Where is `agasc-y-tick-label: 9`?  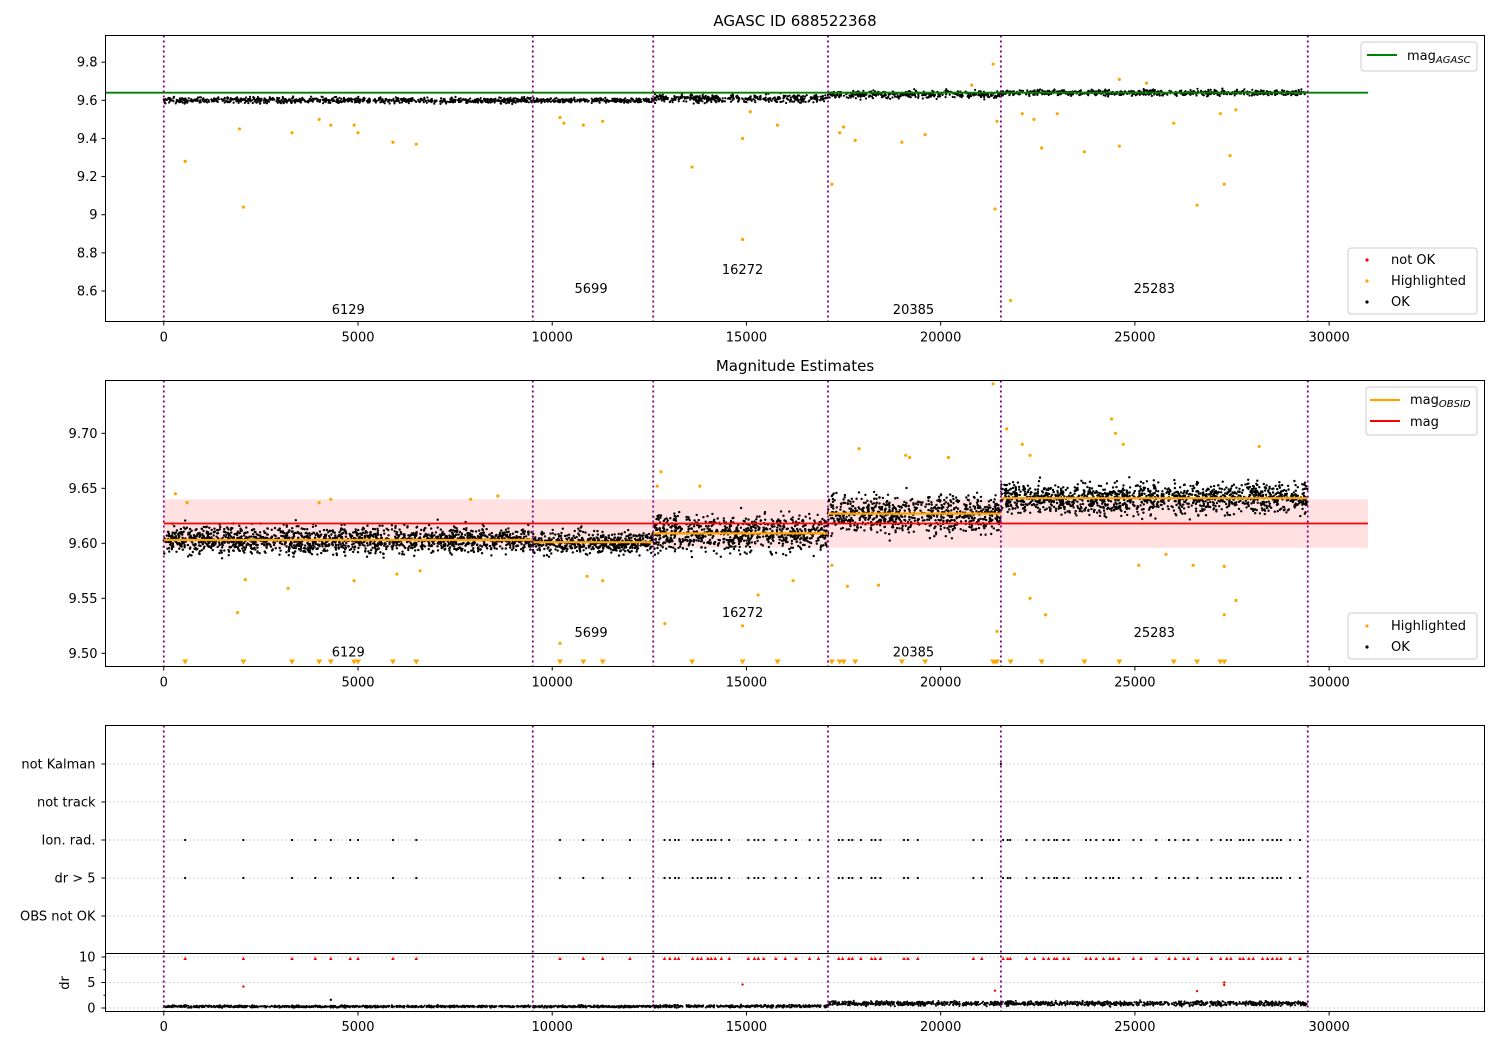 agasc-y-tick-label: 9 is located at coordinates (93, 215).